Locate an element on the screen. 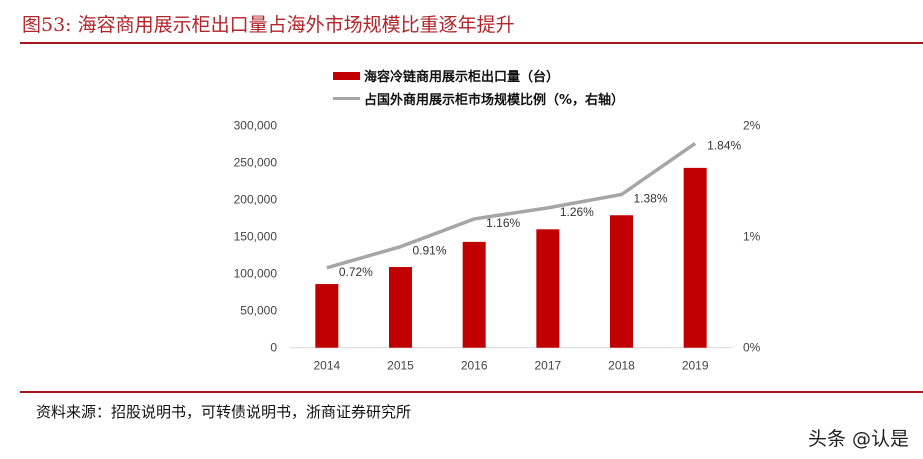 This screenshot has height=459, width=923. line-data-label: 0.91% is located at coordinates (430, 251).